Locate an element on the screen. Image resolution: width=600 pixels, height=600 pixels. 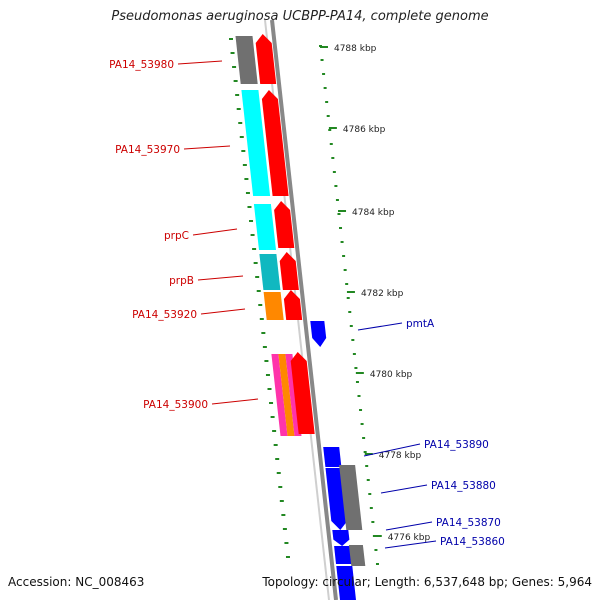
scale-label: 4776 kbp is located at coordinates (409, 538).